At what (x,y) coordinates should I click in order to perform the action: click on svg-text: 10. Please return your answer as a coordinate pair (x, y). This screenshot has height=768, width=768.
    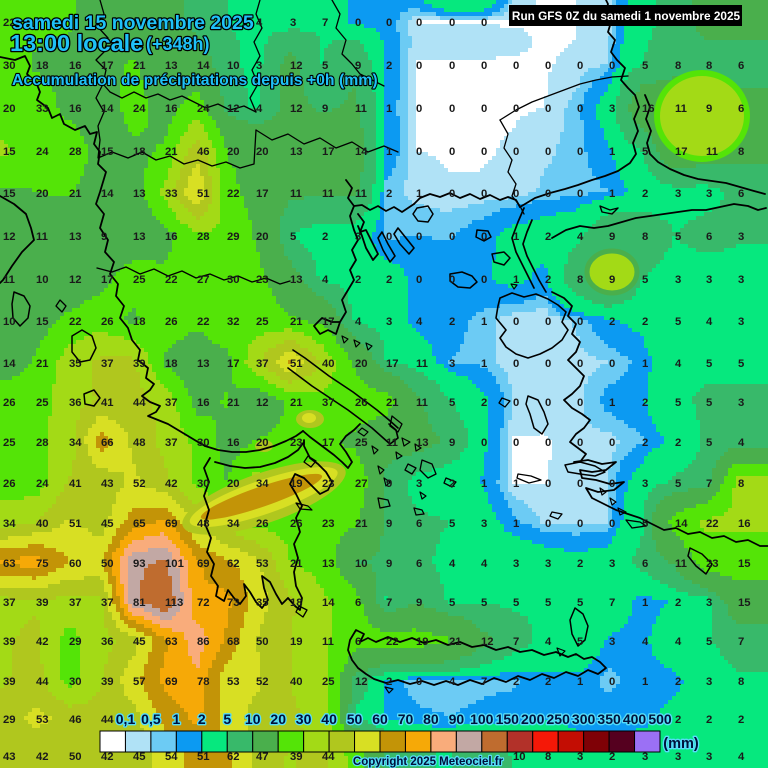
    Looking at the image, I should click on (233, 66).